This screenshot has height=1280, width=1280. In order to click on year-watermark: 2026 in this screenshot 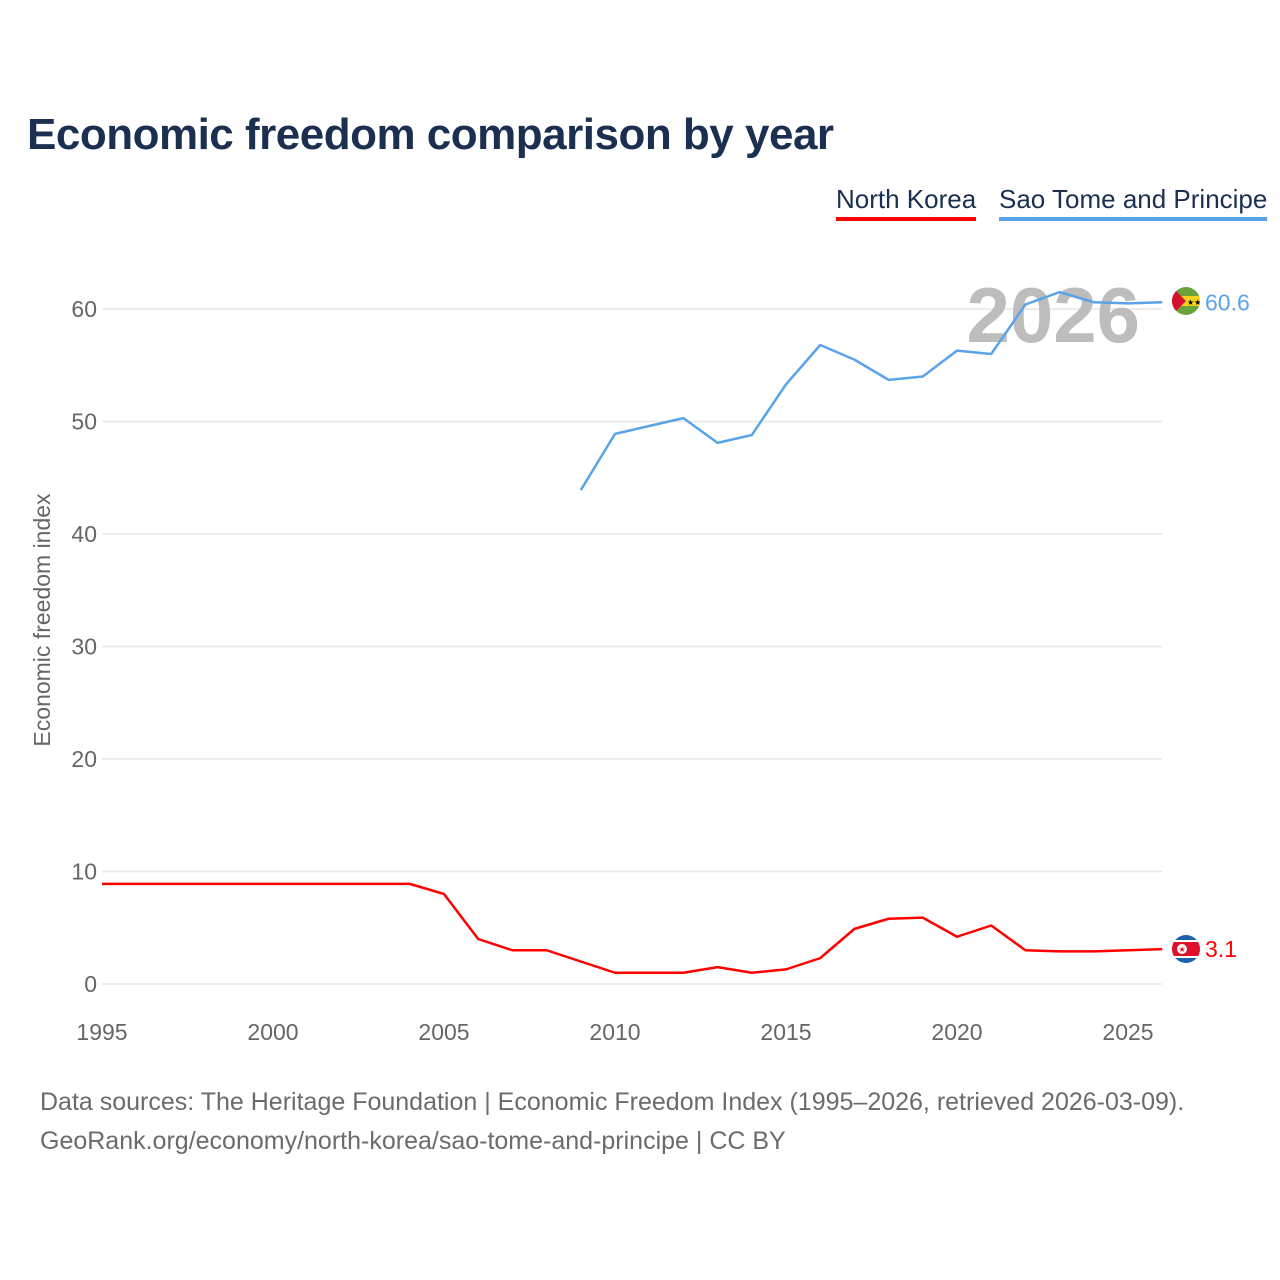, I will do `click(1053, 315)`.